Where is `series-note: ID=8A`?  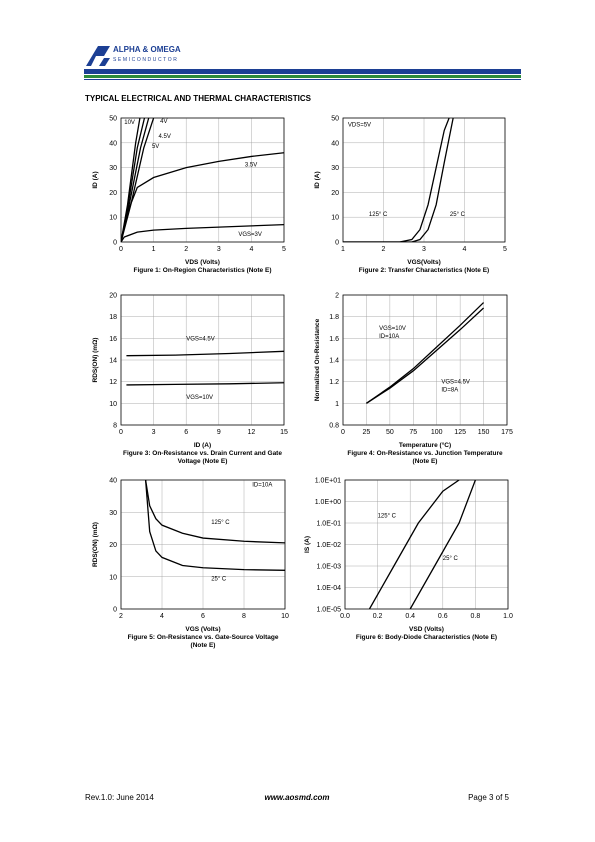 series-note: ID=8A is located at coordinates (449, 390).